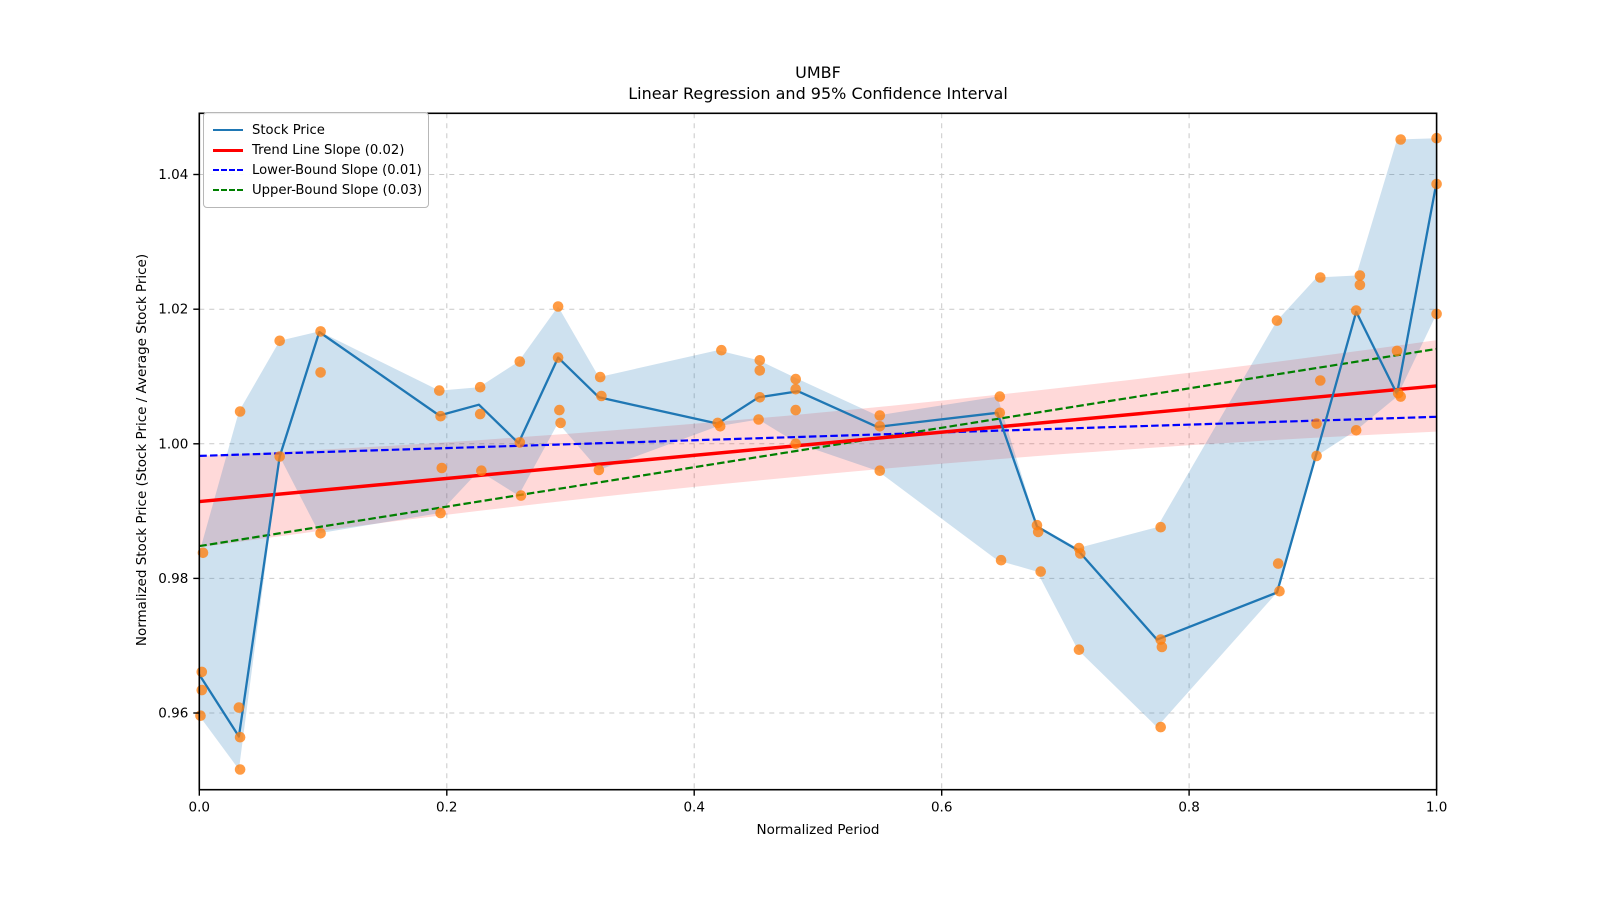  I want to click on trend-line, so click(818, 444).